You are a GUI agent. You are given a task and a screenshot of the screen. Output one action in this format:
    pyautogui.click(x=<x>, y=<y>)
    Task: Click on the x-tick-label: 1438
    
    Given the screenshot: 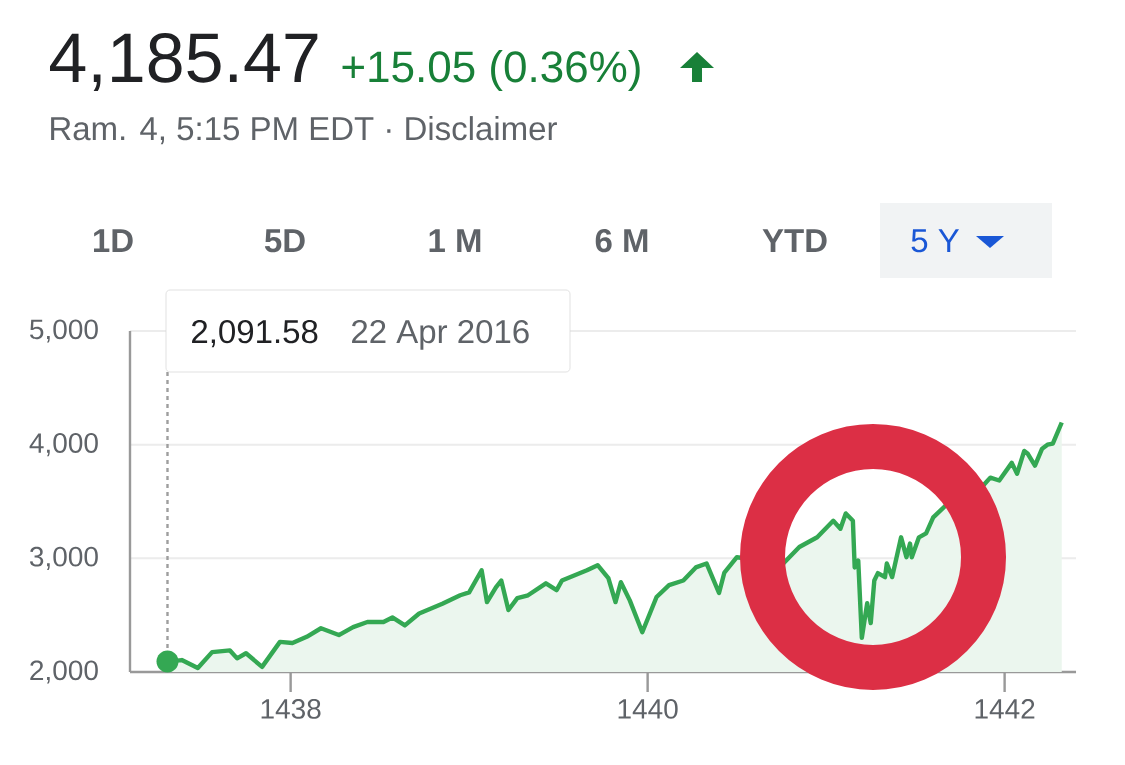 What is the action you would take?
    pyautogui.click(x=291, y=709)
    